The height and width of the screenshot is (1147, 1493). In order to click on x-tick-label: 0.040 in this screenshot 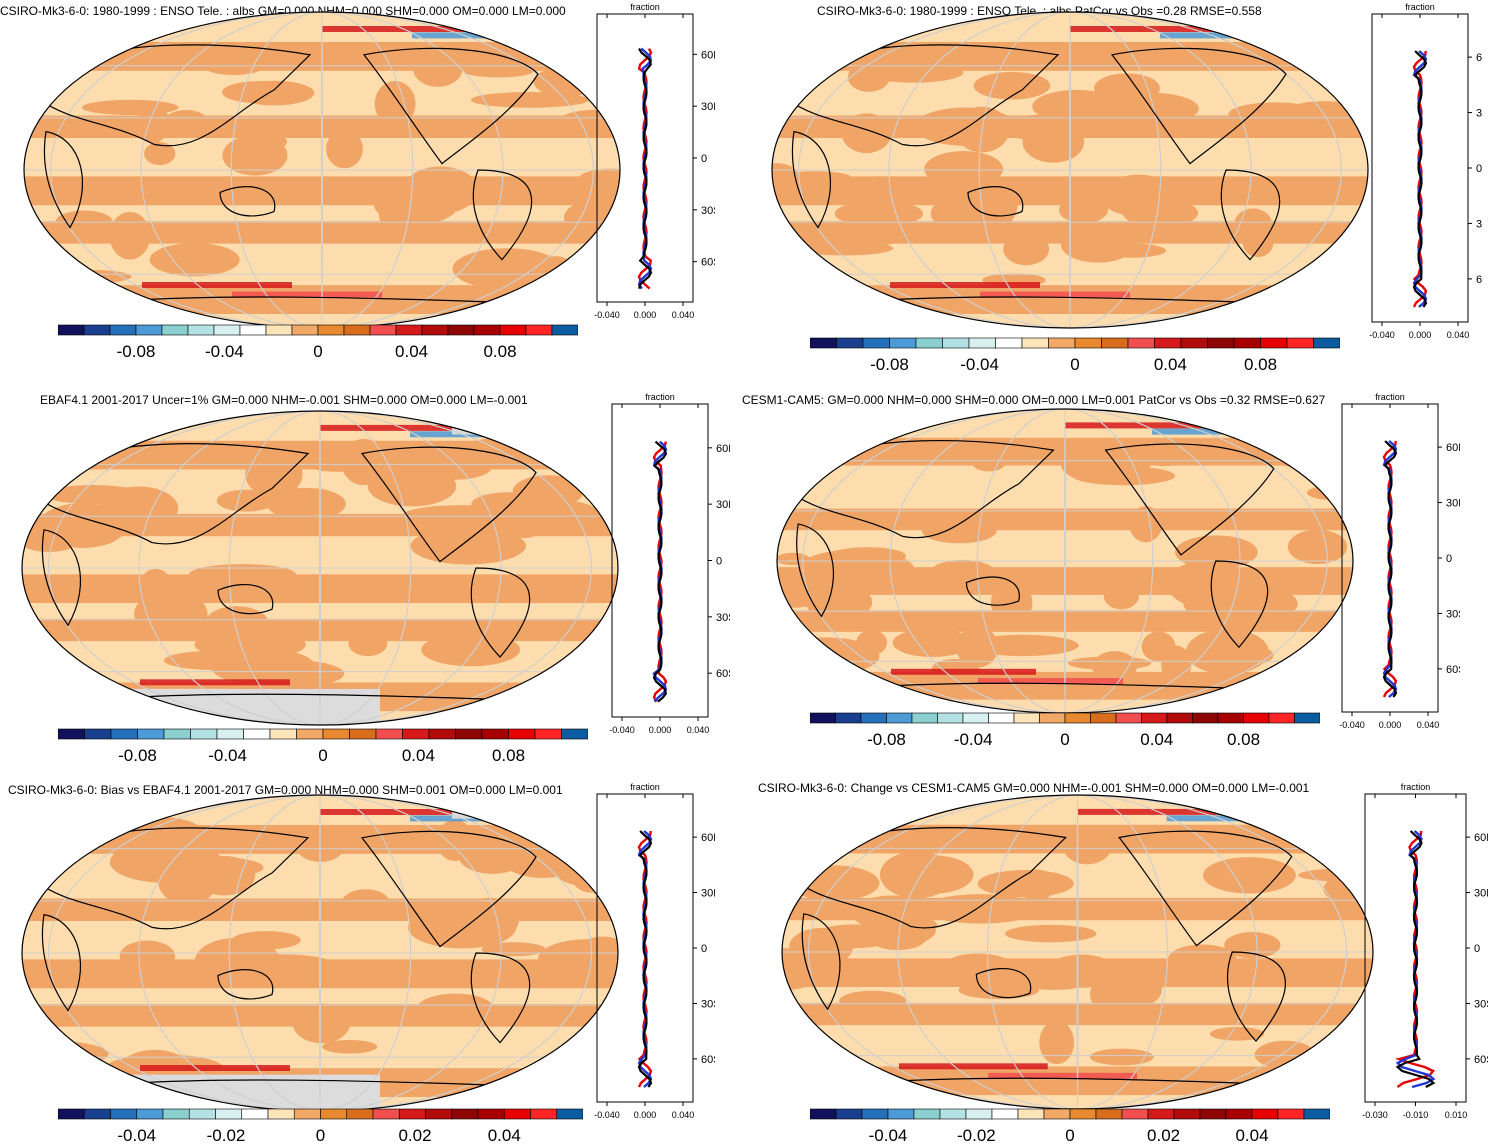, I will do `click(683, 315)`.